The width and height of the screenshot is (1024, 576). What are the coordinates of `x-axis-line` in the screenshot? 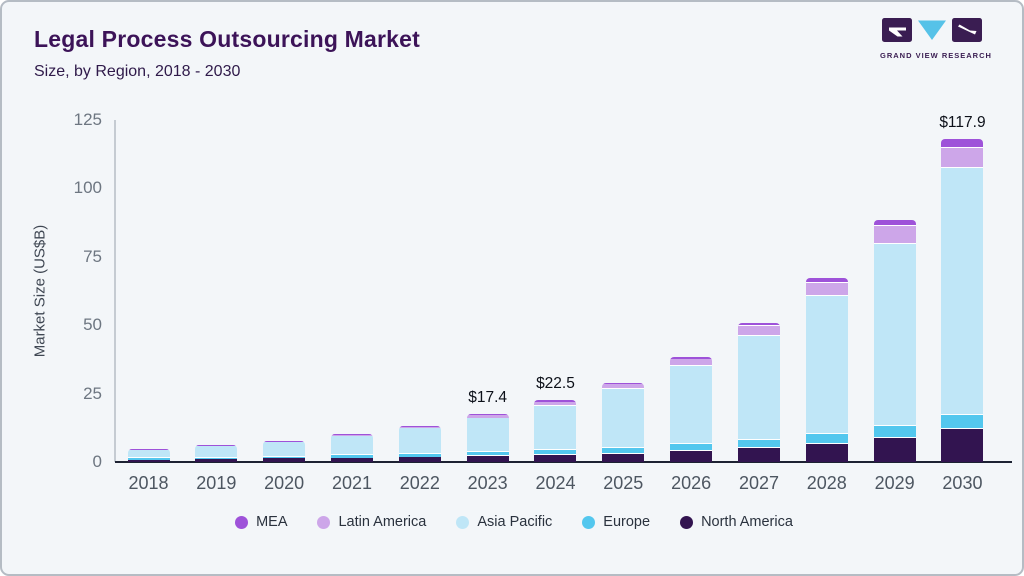 It's located at (563, 462).